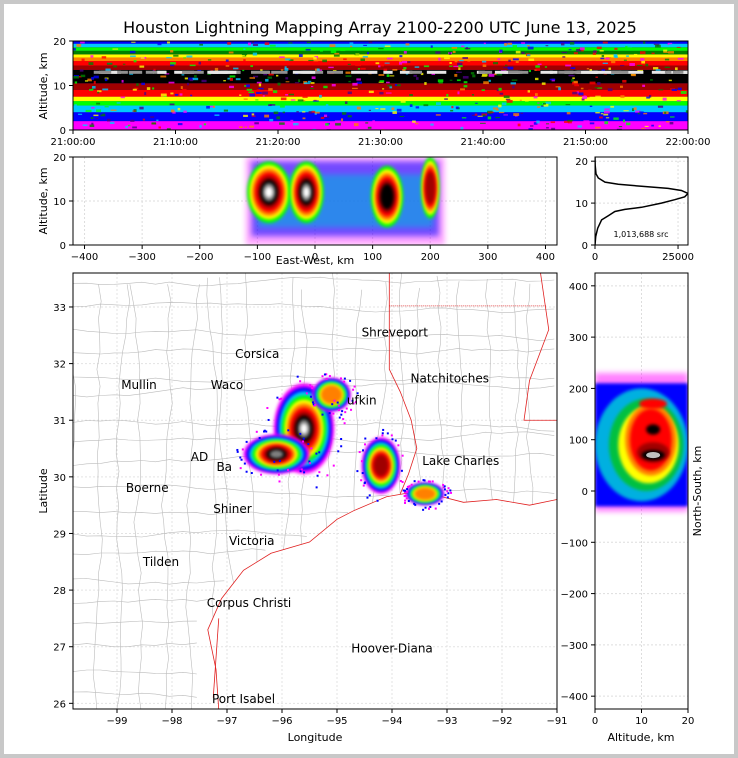 Image resolution: width=738 pixels, height=758 pixels. I want to click on city-label: Ba, so click(224, 467).